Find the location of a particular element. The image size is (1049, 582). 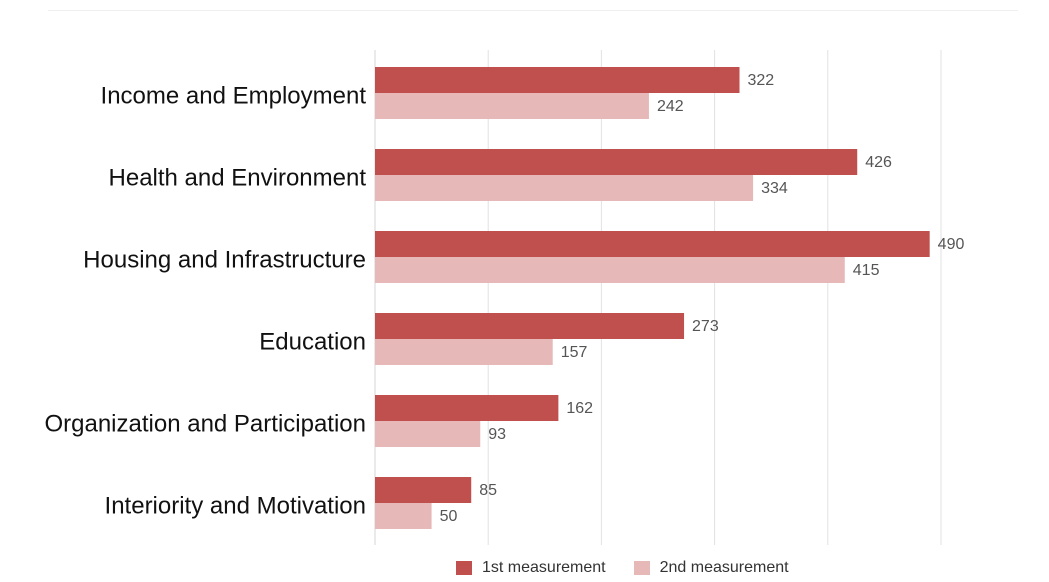

category-label: Housing and Infrastructure is located at coordinates (224, 259).